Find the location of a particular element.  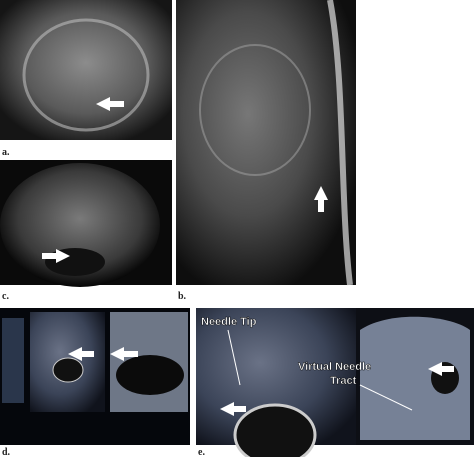

mri-view is located at coordinates (415, 378).